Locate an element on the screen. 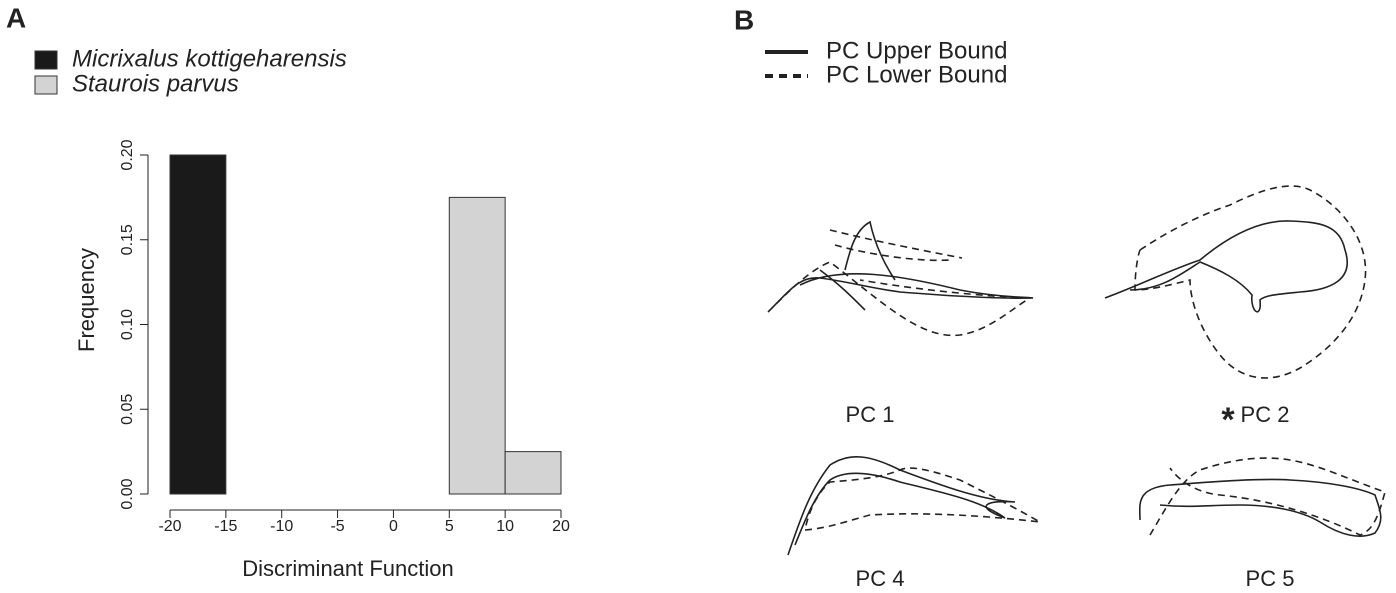 The height and width of the screenshot is (593, 1396). panel-label: B is located at coordinates (744, 19).